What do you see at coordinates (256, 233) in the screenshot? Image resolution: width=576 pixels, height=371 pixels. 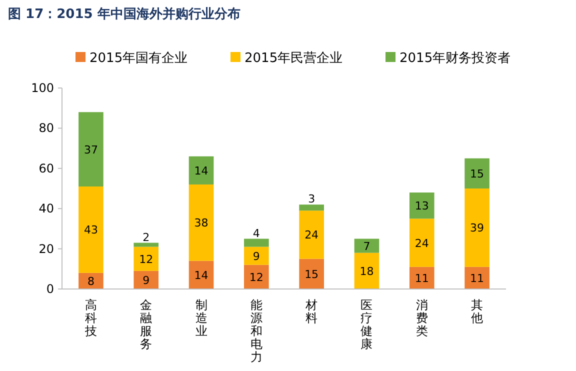 I see `data-label: 4` at bounding box center [256, 233].